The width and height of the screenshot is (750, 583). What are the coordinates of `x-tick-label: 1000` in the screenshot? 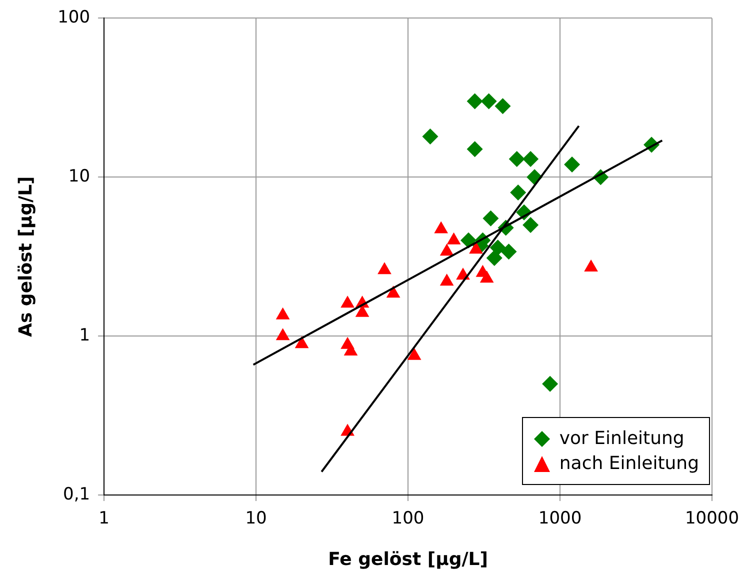 It's located at (560, 518).